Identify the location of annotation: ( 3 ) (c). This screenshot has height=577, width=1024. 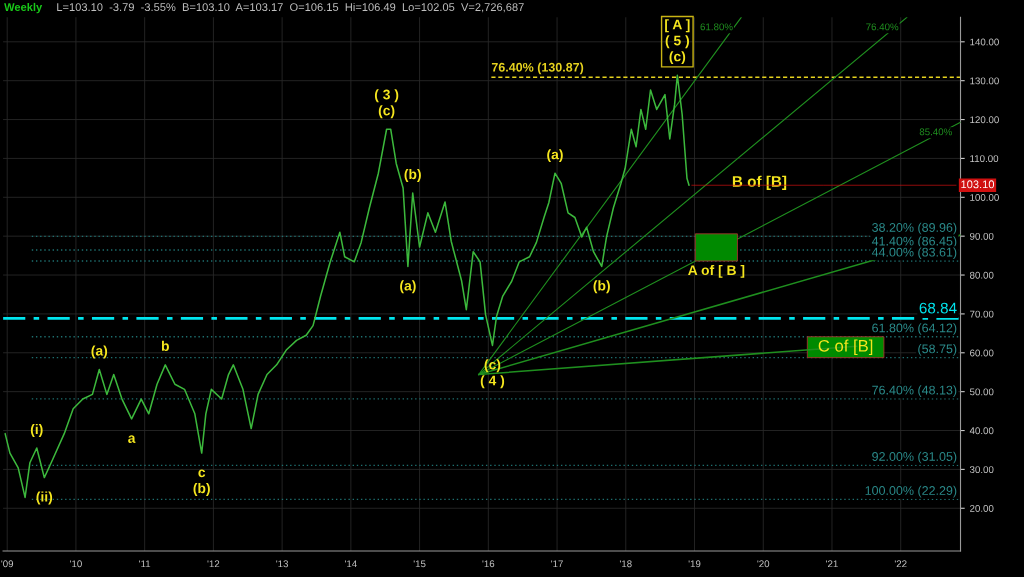
(386, 104).